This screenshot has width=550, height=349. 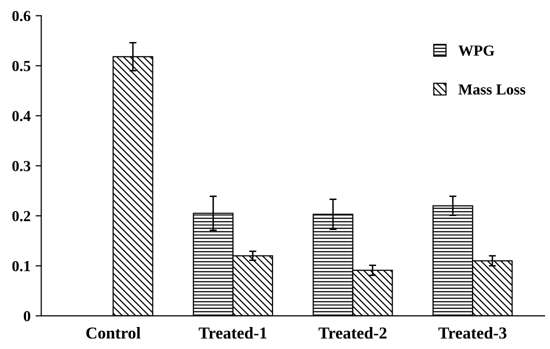 What do you see at coordinates (27, 316) in the screenshot?
I see `y-tick-label: 0` at bounding box center [27, 316].